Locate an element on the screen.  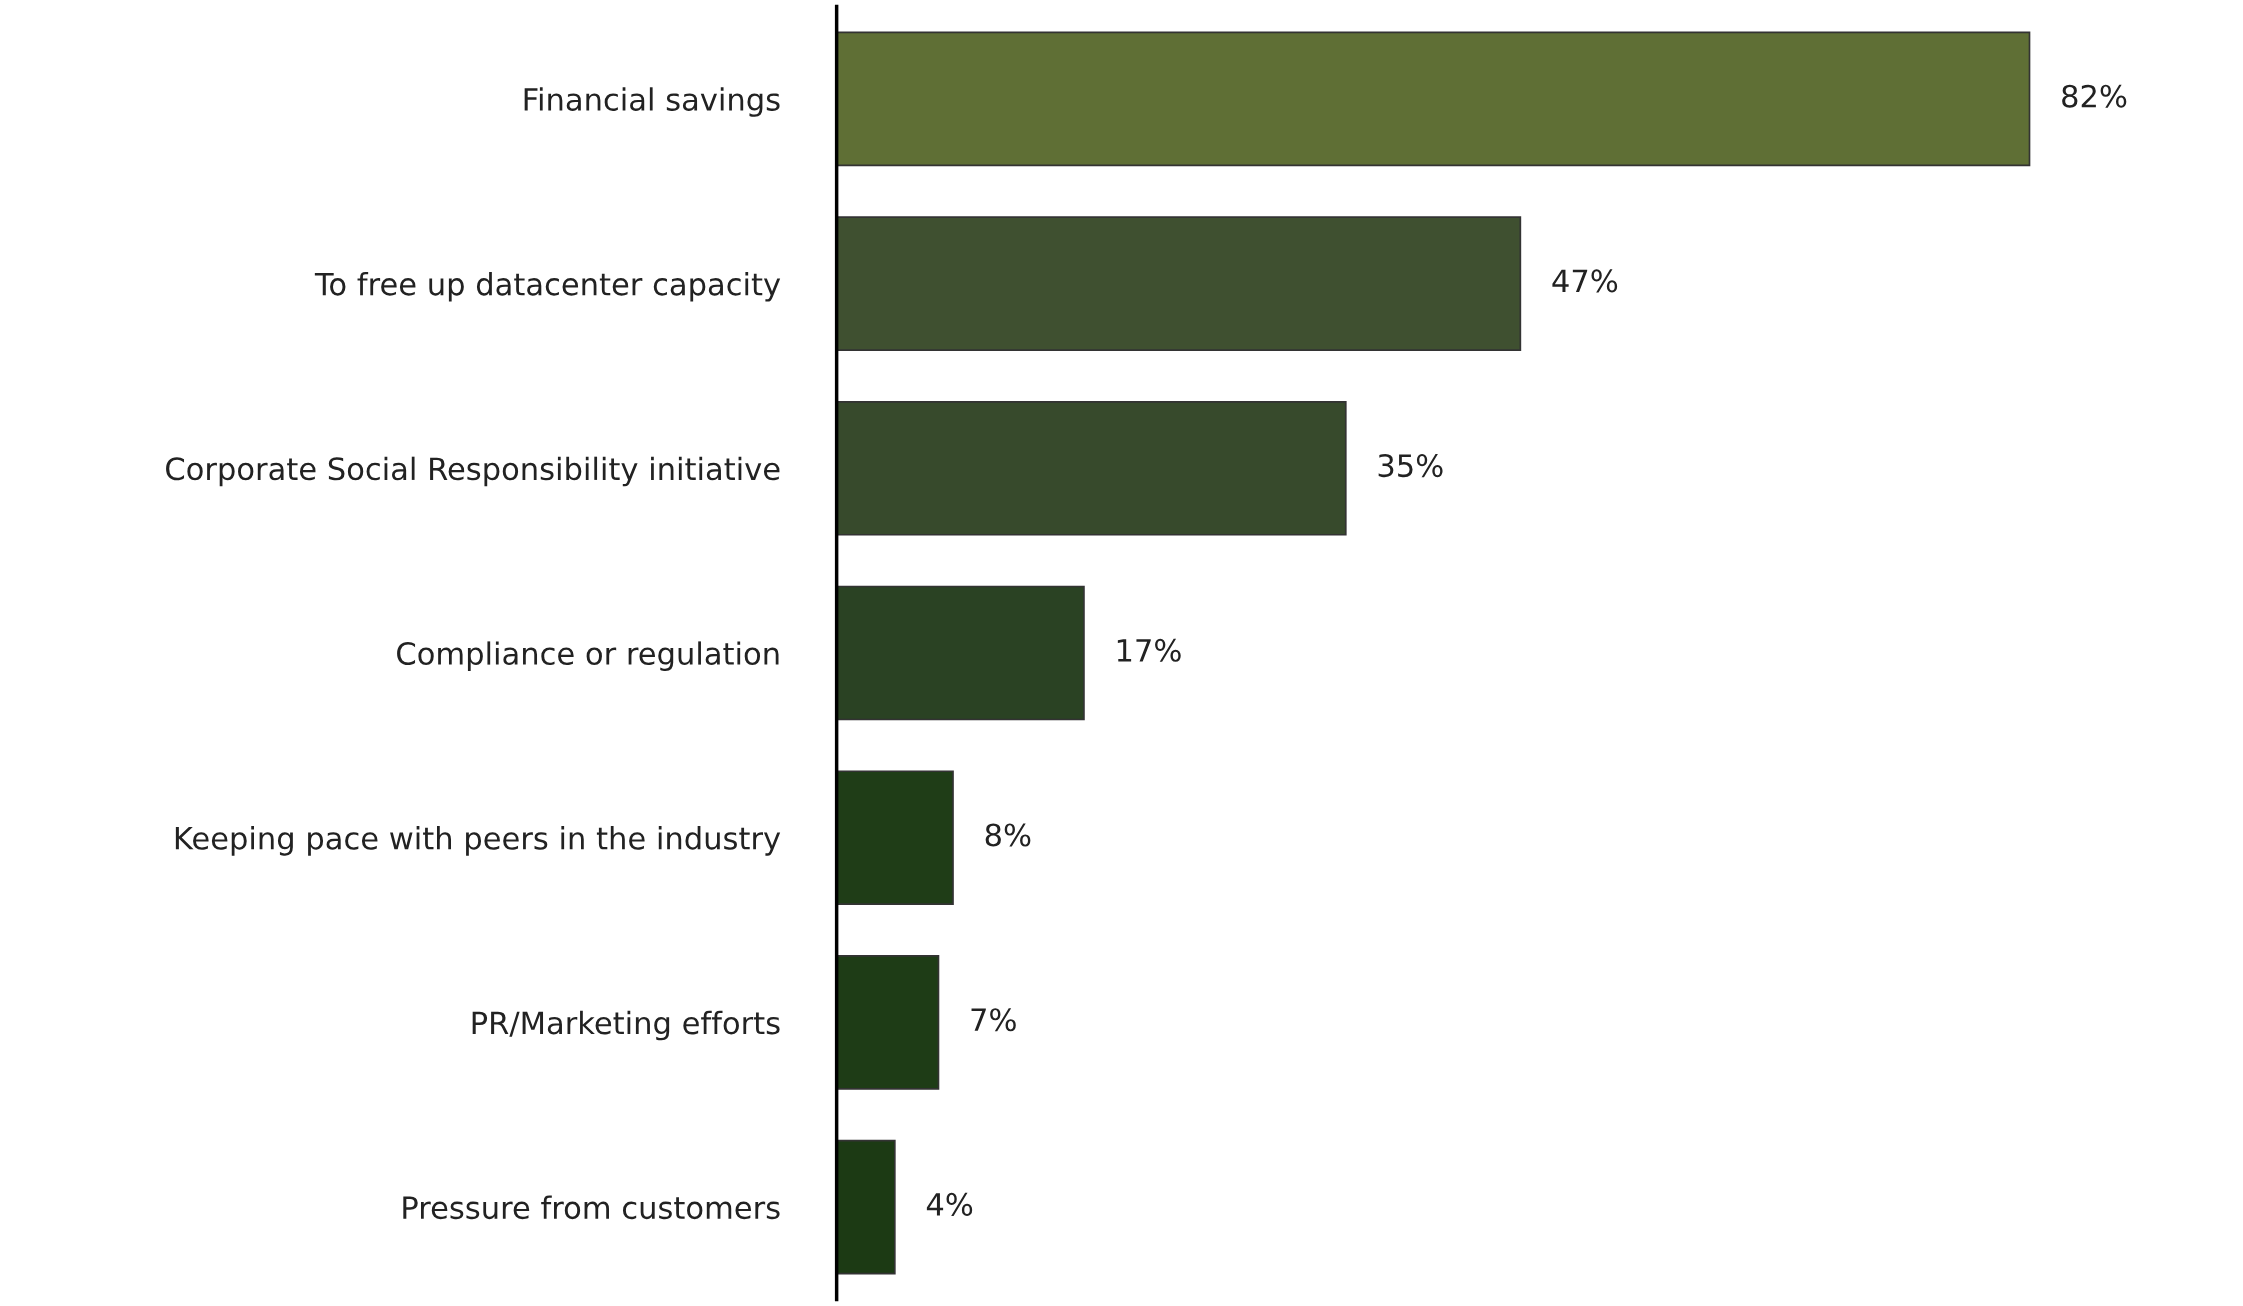
data-label: 8% is located at coordinates (1008, 835).